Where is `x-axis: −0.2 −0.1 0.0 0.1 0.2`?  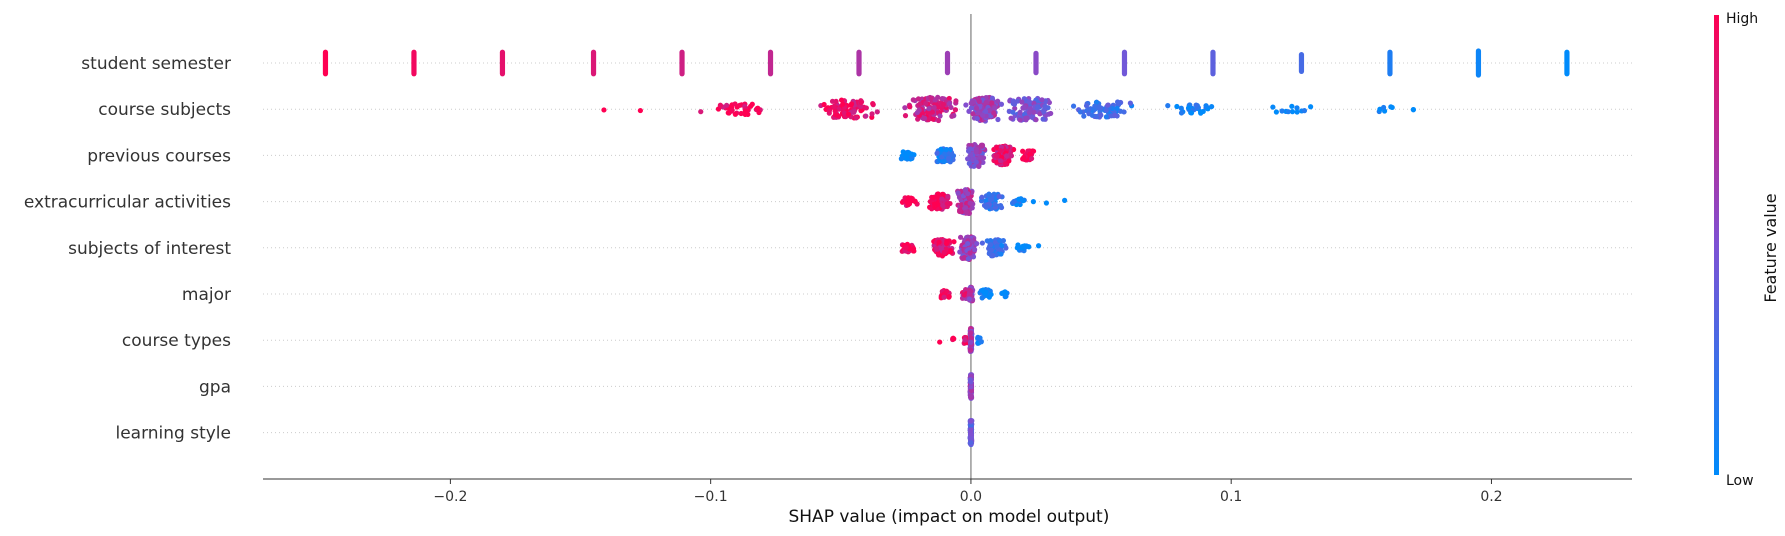 x-axis: −0.2 −0.1 0.0 0.1 0.2 is located at coordinates (947, 491).